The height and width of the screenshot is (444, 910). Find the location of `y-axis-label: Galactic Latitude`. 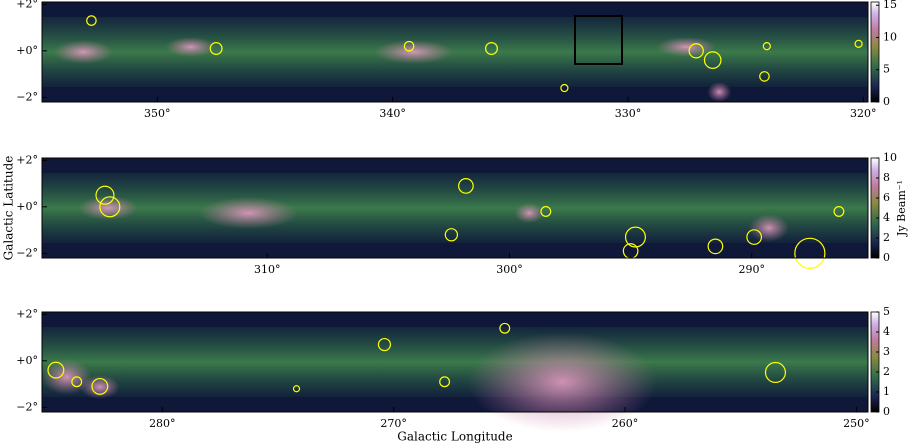

y-axis-label: Galactic Latitude is located at coordinates (9, 208).